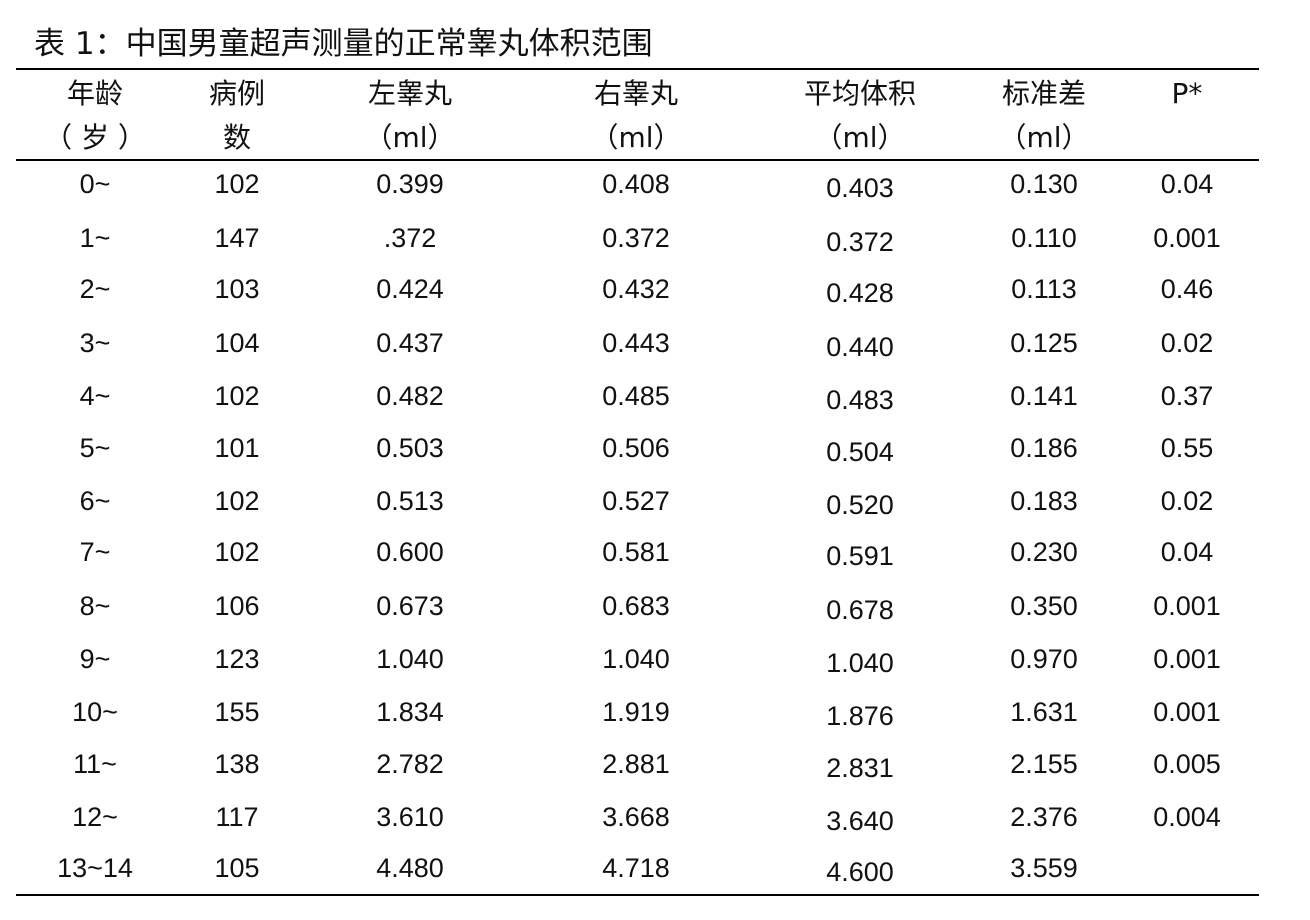  Describe the element at coordinates (410, 659) in the screenshot. I see `cell-left: 1.040` at that location.